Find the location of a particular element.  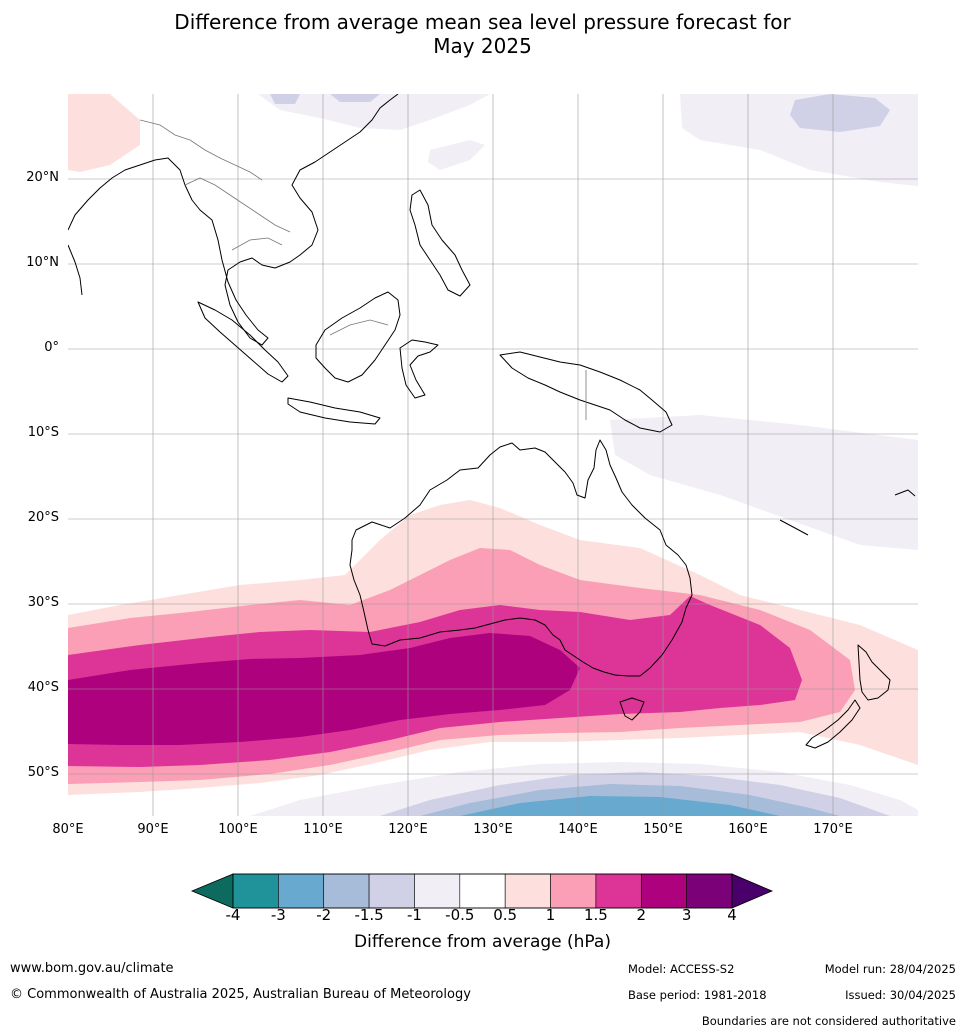

tasmania-coastline is located at coordinates (632, 709).